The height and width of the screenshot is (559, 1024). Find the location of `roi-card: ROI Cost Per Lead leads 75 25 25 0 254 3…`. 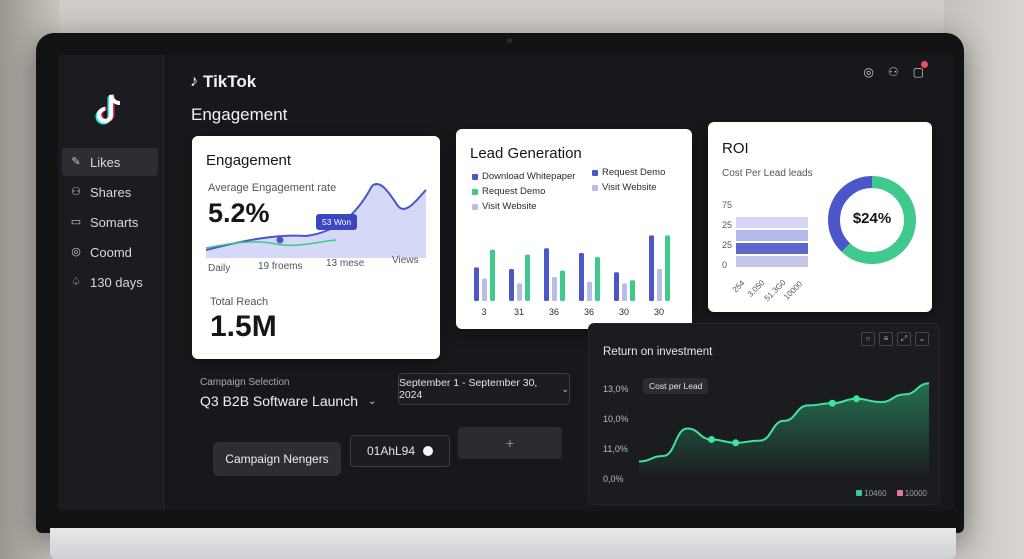

roi-card: ROI Cost Per Lead leads 75 25 25 0 254 3… is located at coordinates (820, 217).